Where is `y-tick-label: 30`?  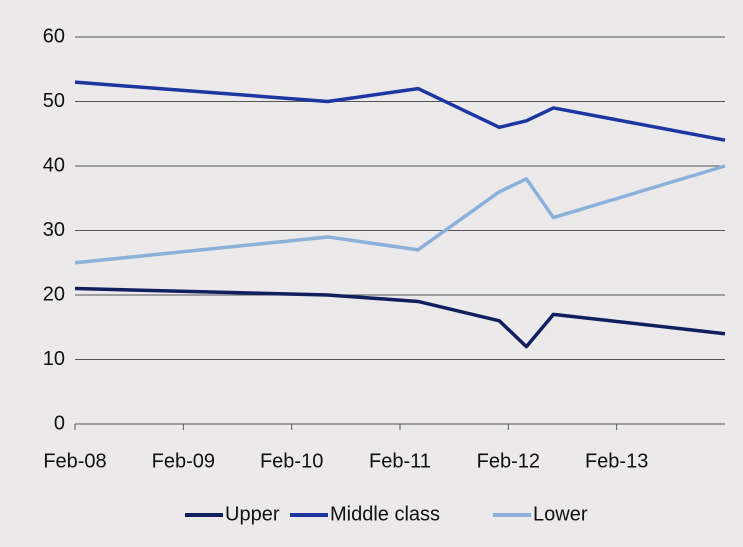
y-tick-label: 30 is located at coordinates (54, 230).